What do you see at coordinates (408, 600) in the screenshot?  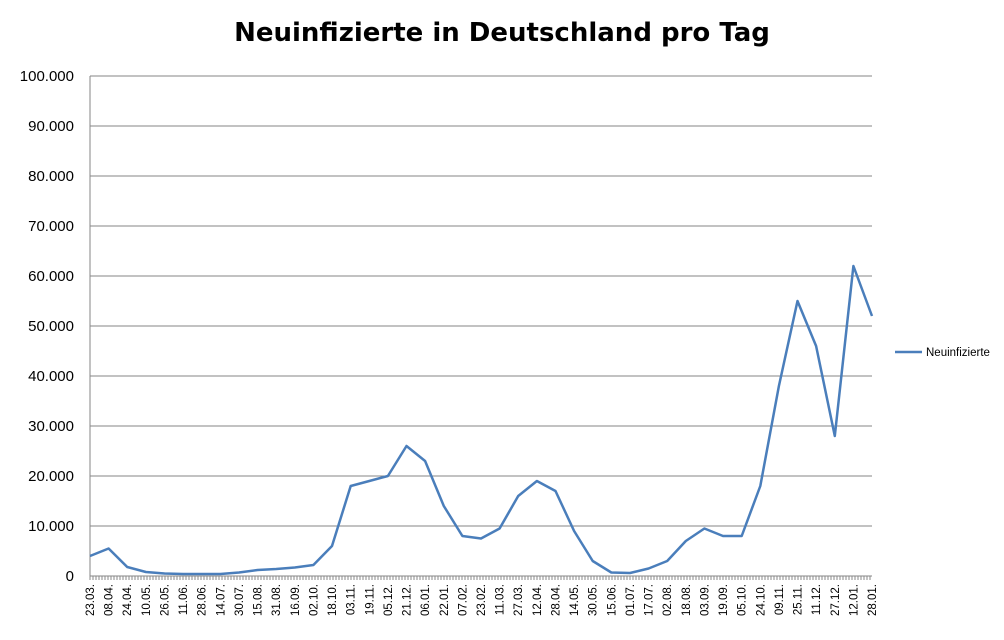 I see `x-tick-label: 21.12.` at bounding box center [408, 600].